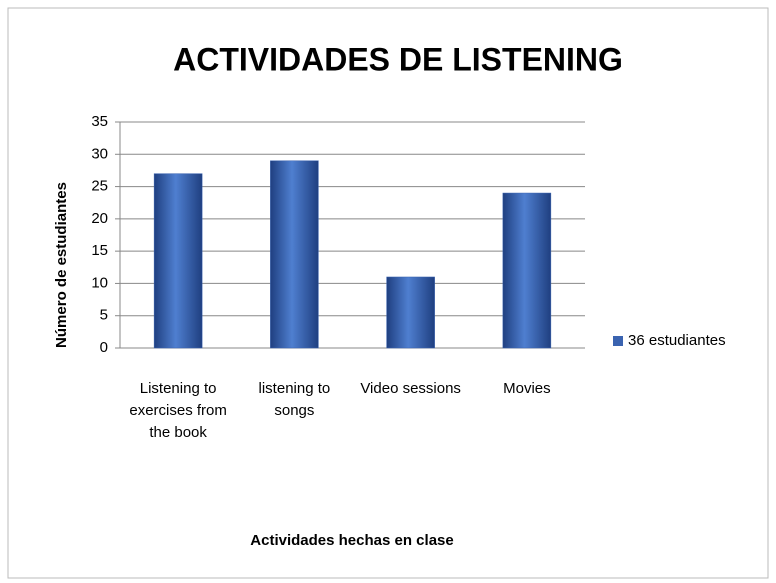  I want to click on y-tick-label: 25, so click(99, 186).